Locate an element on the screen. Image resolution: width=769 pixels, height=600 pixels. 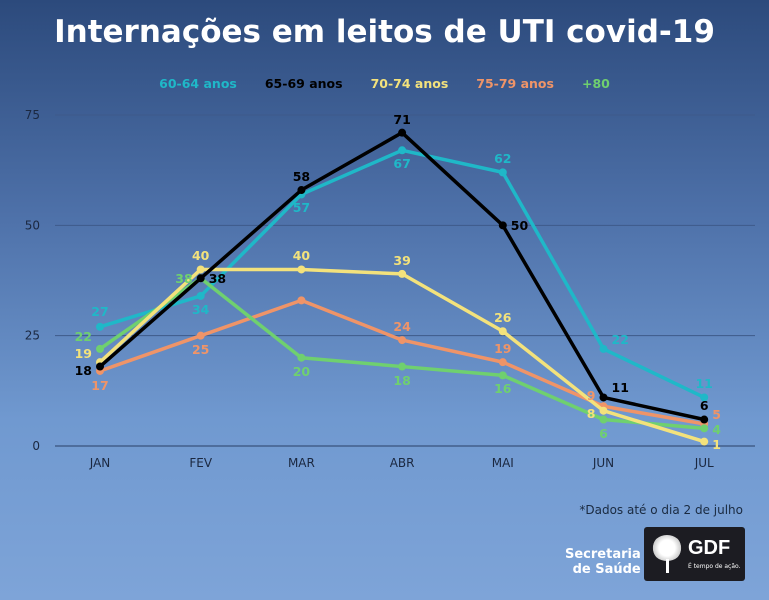
legend-item: 65-69 anos is located at coordinates (303, 83).